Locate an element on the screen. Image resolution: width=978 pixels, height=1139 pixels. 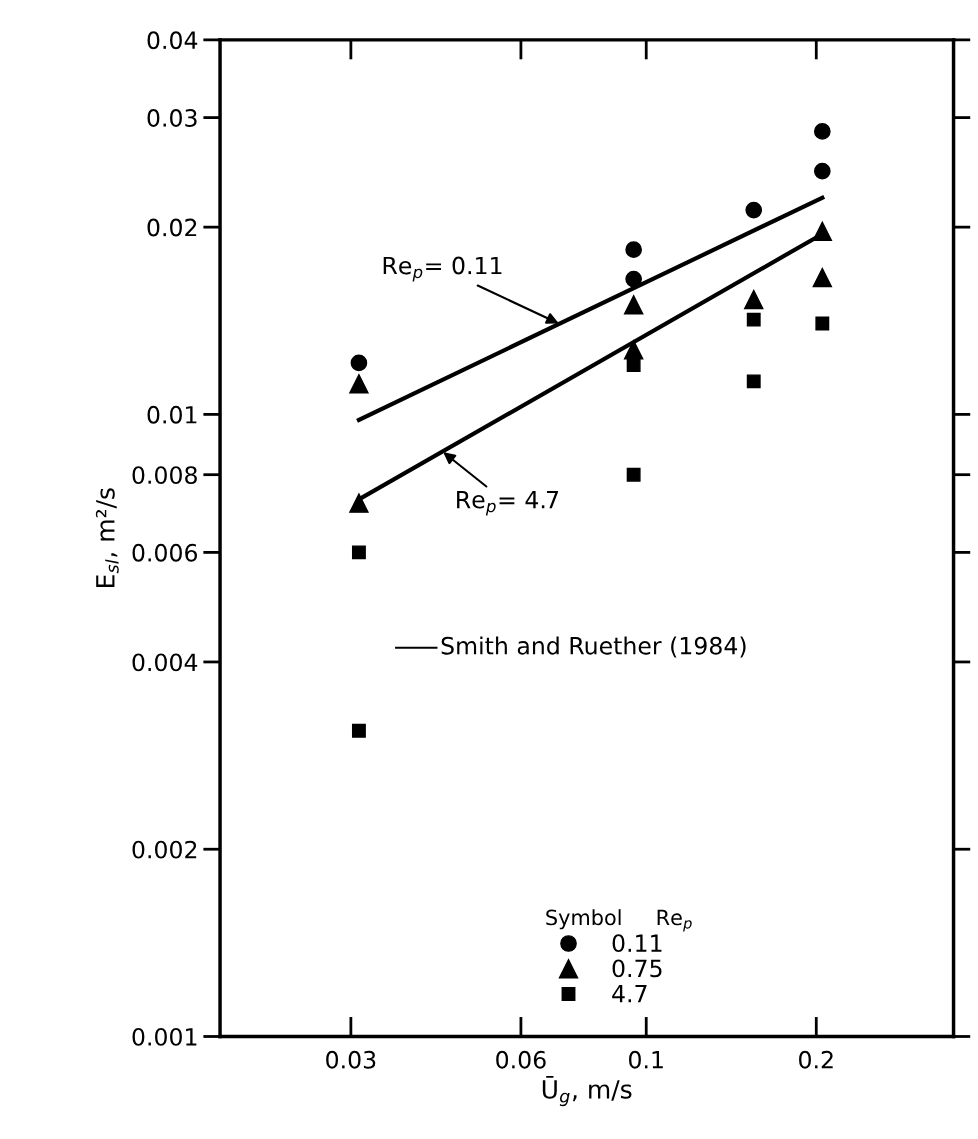
y-tick-label: 0.006 is located at coordinates (165, 552).